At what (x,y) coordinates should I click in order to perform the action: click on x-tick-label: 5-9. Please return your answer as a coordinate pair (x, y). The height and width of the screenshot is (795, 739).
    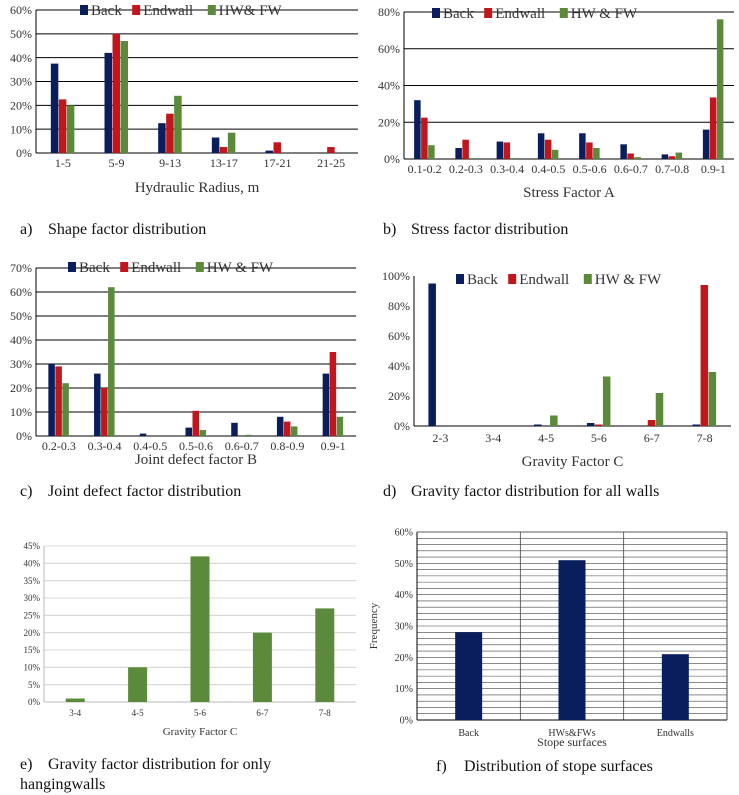
    Looking at the image, I should click on (117, 163).